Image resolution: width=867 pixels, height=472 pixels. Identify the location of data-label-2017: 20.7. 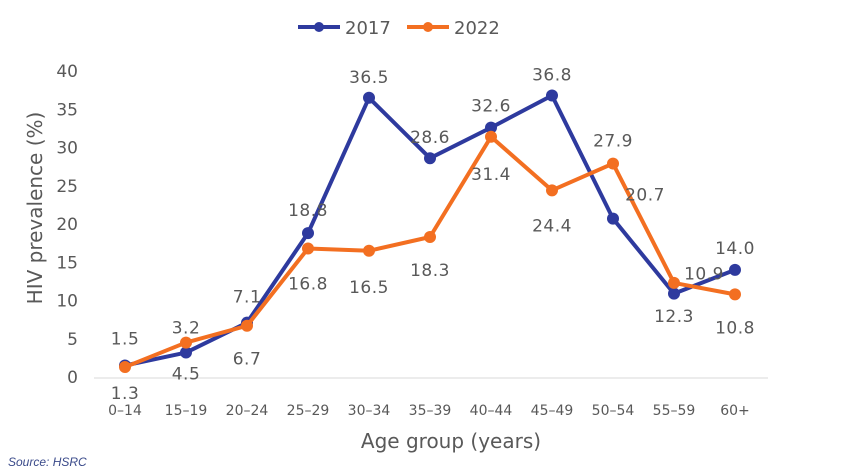
(645, 196).